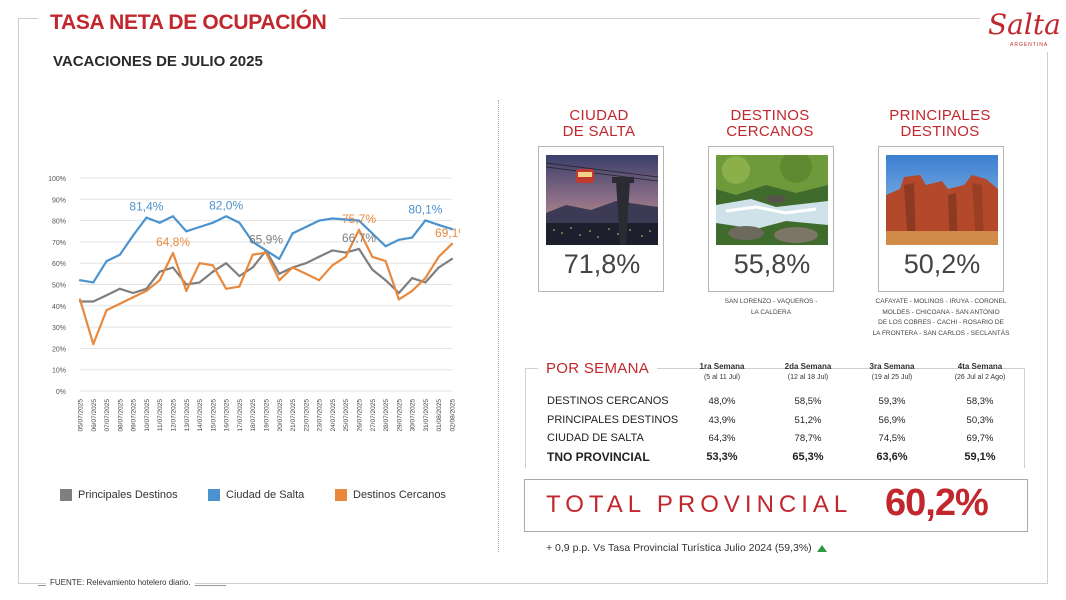  I want to click on week-name: 1ra Semana, so click(722, 366).